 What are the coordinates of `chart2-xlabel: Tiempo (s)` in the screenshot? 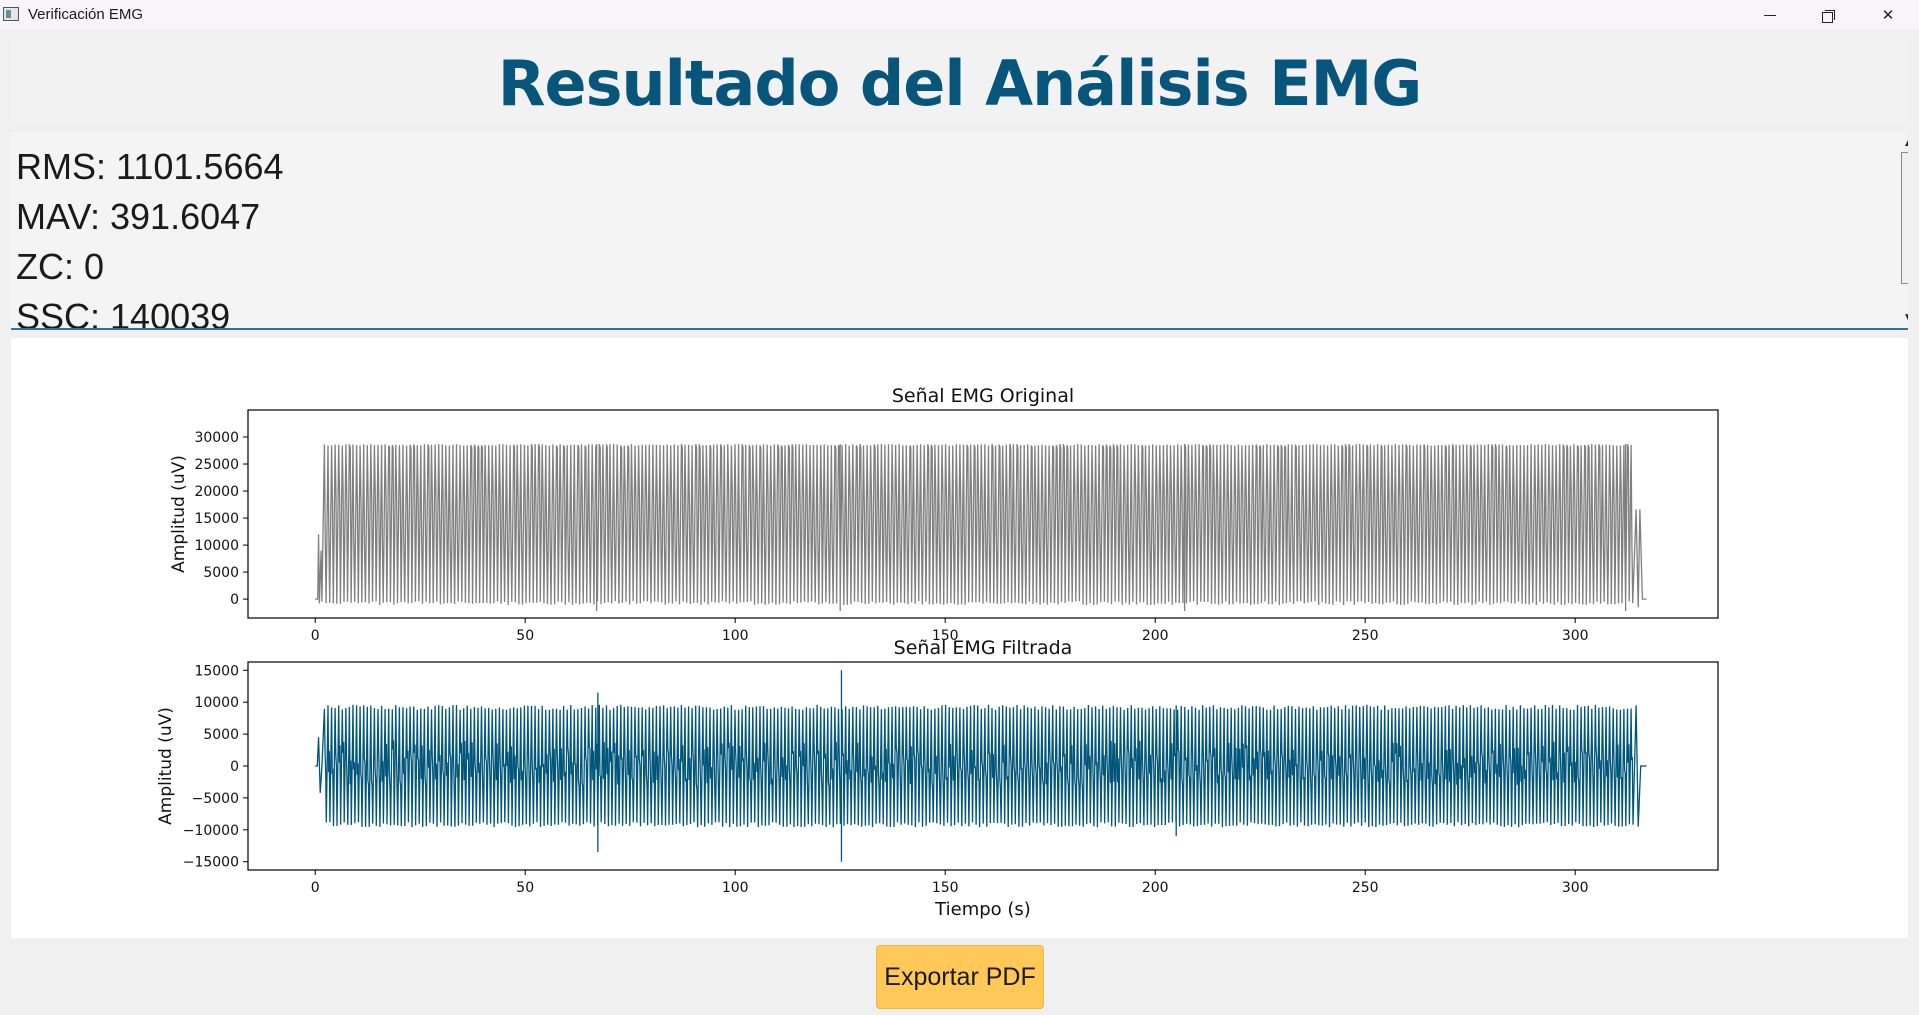 It's located at (982, 909).